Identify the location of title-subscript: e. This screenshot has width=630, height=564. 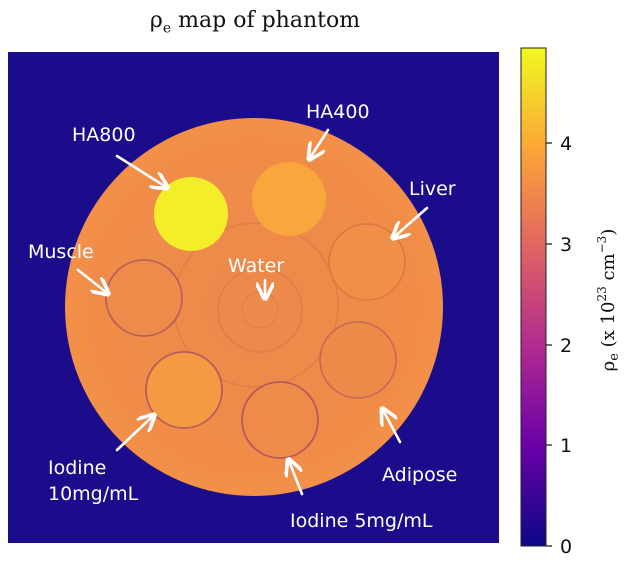
(167, 28).